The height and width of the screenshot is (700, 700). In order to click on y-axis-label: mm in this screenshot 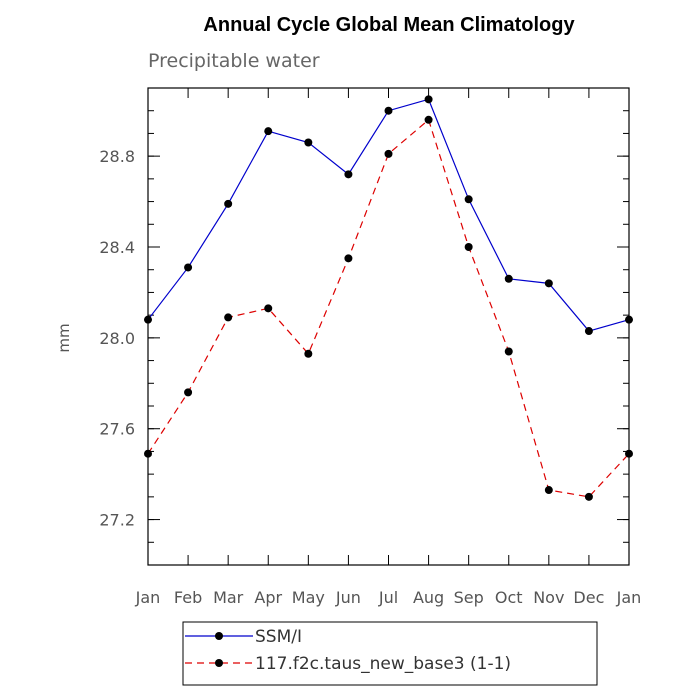, I will do `click(64, 337)`.